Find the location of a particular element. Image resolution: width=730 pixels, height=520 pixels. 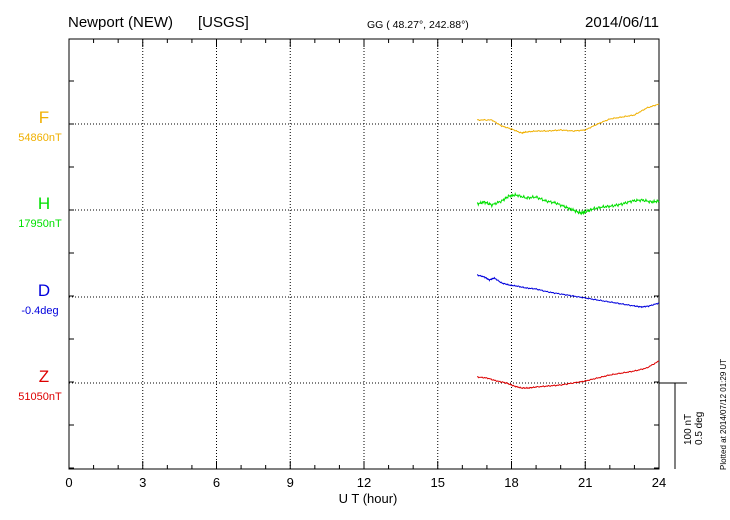

coordinates-label: GG ( 48.27°, 242.88°) is located at coordinates (418, 25).